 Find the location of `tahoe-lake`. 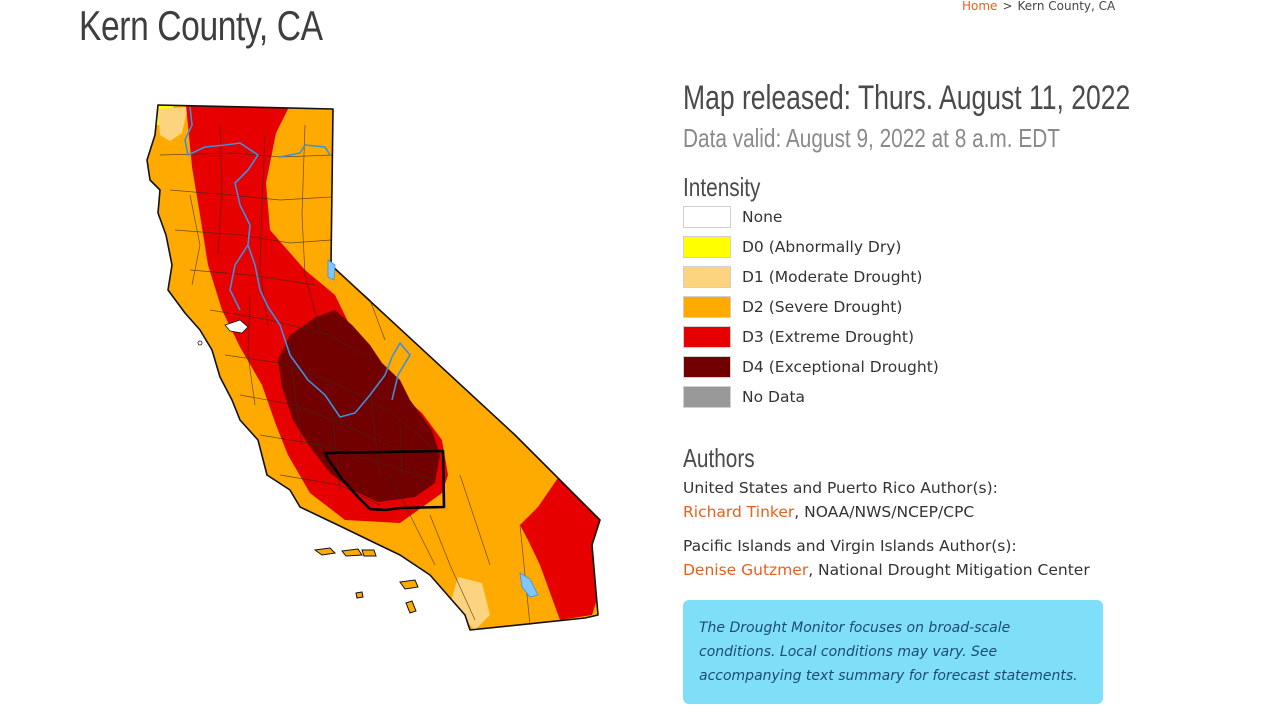

tahoe-lake is located at coordinates (331, 270).